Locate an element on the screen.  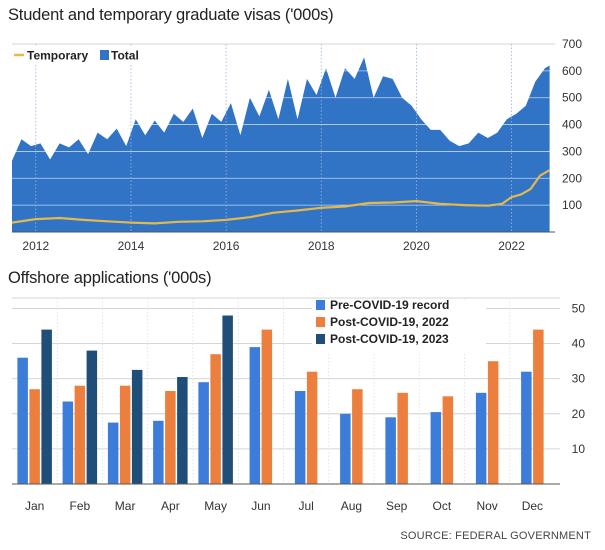
y-tick-label: 30 is located at coordinates (579, 379).